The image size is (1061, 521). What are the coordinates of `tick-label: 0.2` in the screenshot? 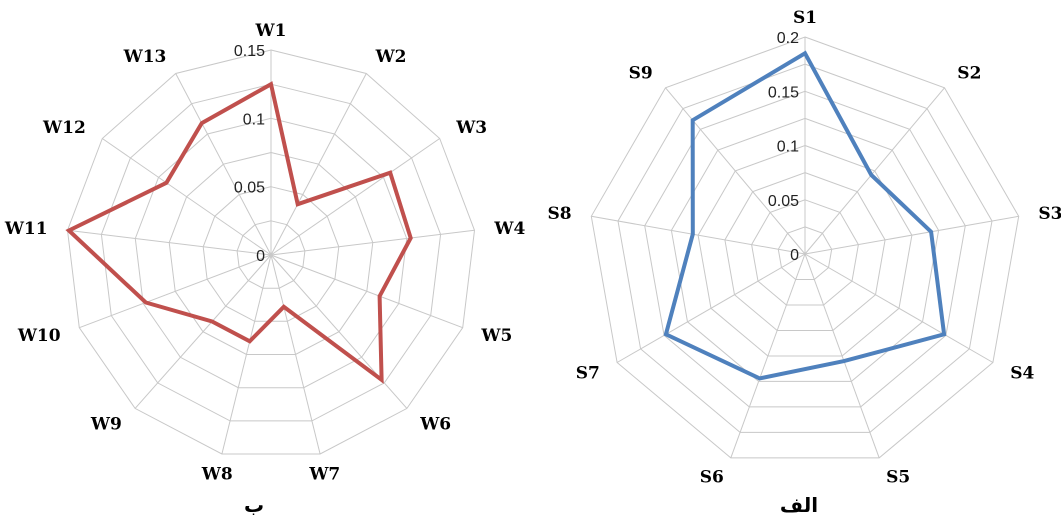 It's located at (788, 38).